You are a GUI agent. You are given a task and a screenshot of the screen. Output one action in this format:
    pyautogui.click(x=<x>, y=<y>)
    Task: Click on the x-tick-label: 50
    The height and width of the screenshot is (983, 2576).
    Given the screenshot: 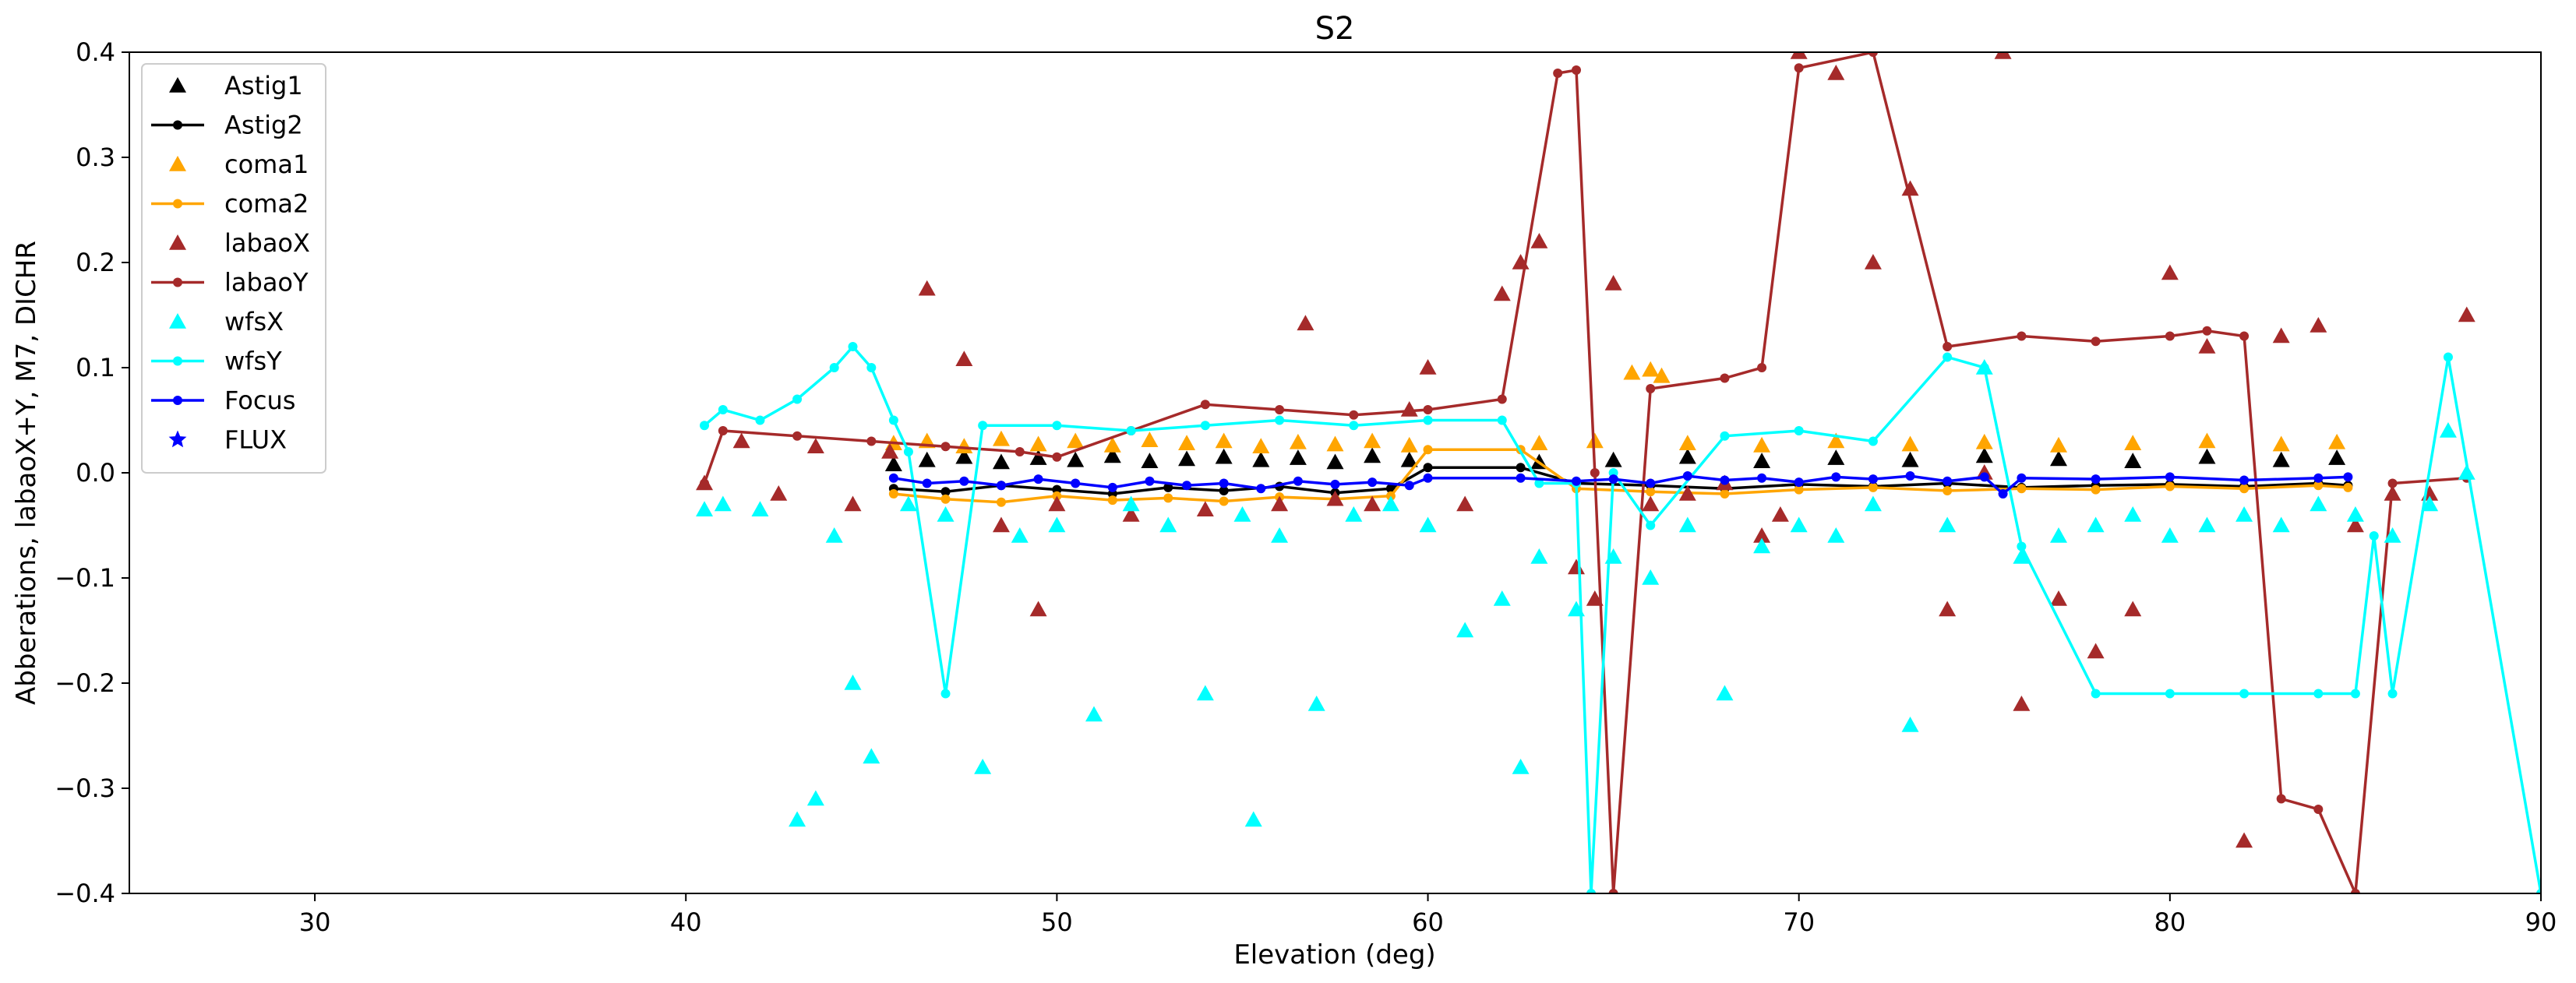 What is the action you would take?
    pyautogui.click(x=1057, y=922)
    